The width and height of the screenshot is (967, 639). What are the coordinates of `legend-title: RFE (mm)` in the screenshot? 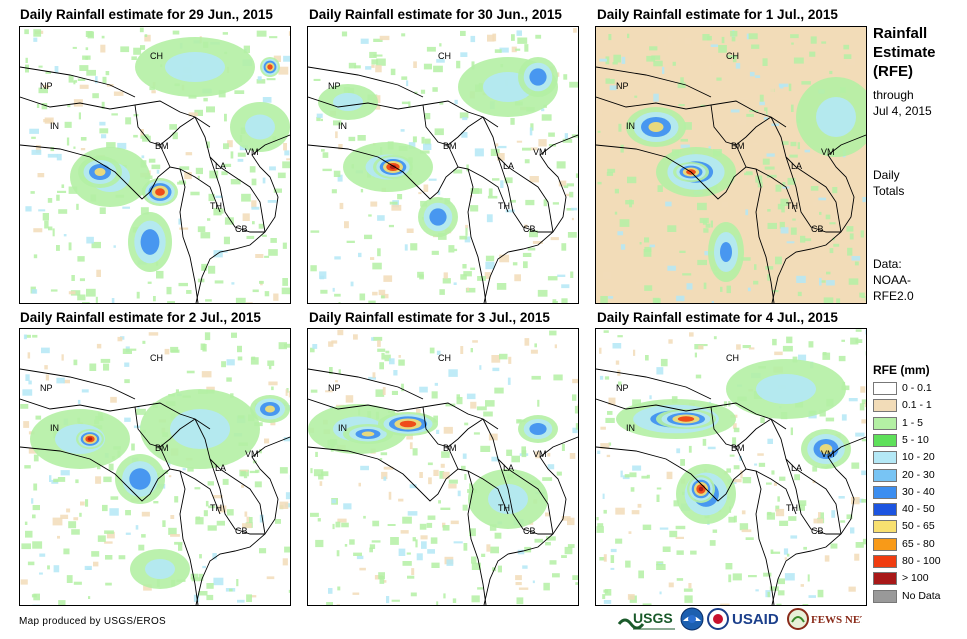 It's located at (901, 370).